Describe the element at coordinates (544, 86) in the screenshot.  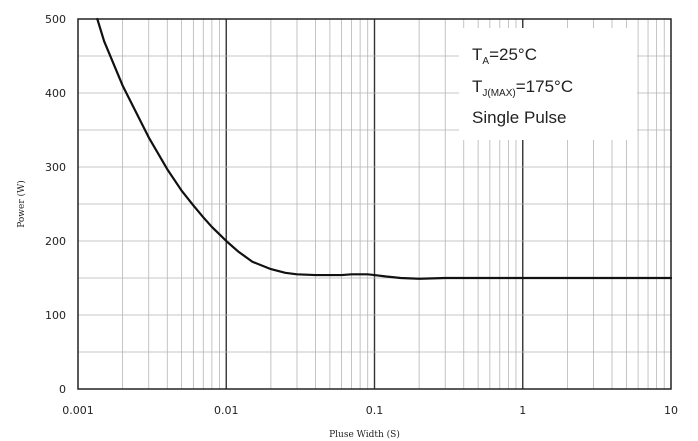
I see `annotation-tj-rest: =175°C` at that location.